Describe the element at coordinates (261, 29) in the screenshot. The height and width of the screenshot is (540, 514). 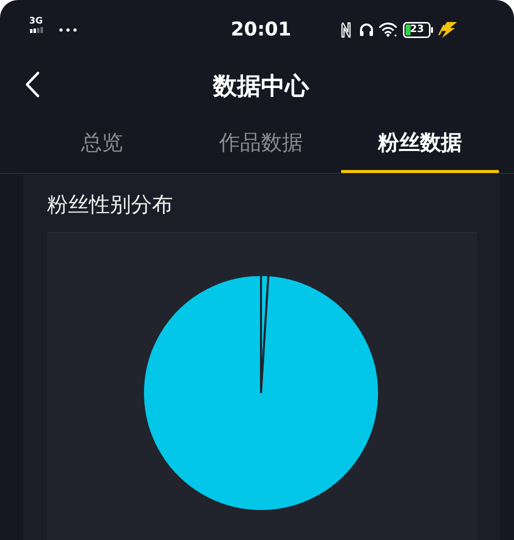
I see `text: 20:01` at that location.